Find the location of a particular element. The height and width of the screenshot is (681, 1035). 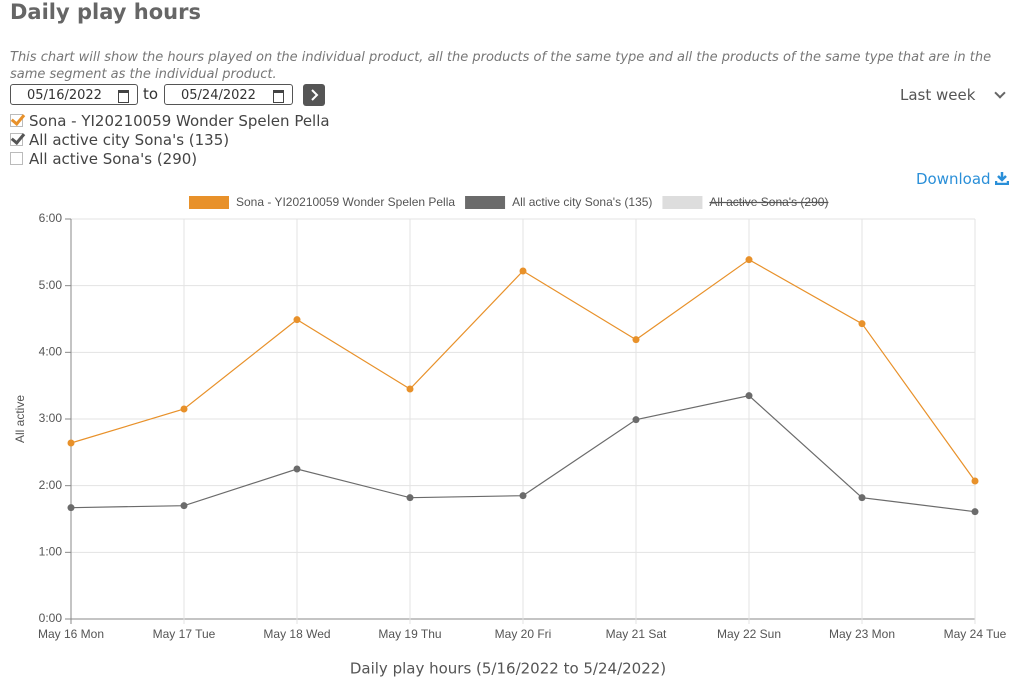

download-label: Download is located at coordinates (953, 179).